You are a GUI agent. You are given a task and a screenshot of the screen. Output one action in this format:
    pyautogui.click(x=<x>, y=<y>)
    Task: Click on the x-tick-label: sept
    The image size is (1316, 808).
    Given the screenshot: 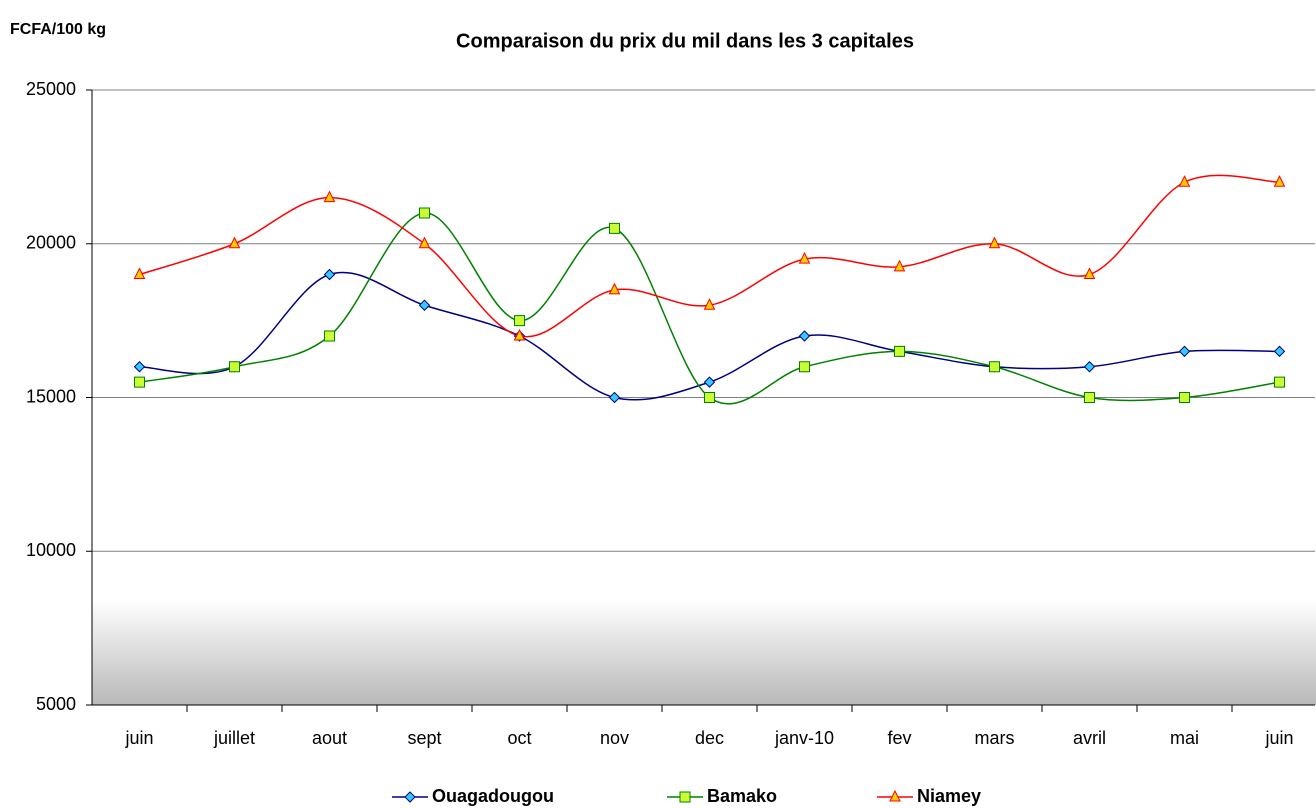 What is the action you would take?
    pyautogui.click(x=424, y=738)
    